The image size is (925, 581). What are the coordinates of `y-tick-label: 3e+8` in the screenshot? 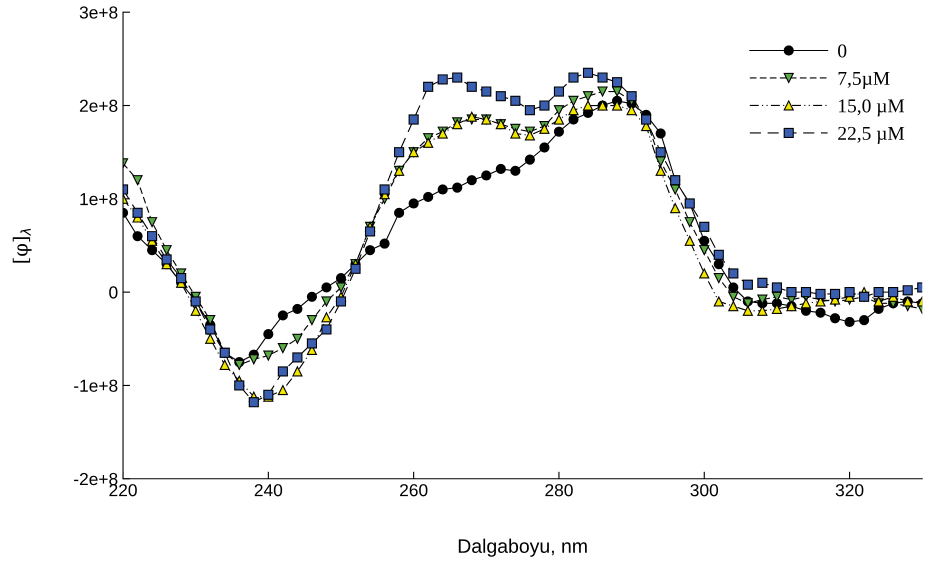 It's located at (99, 12).